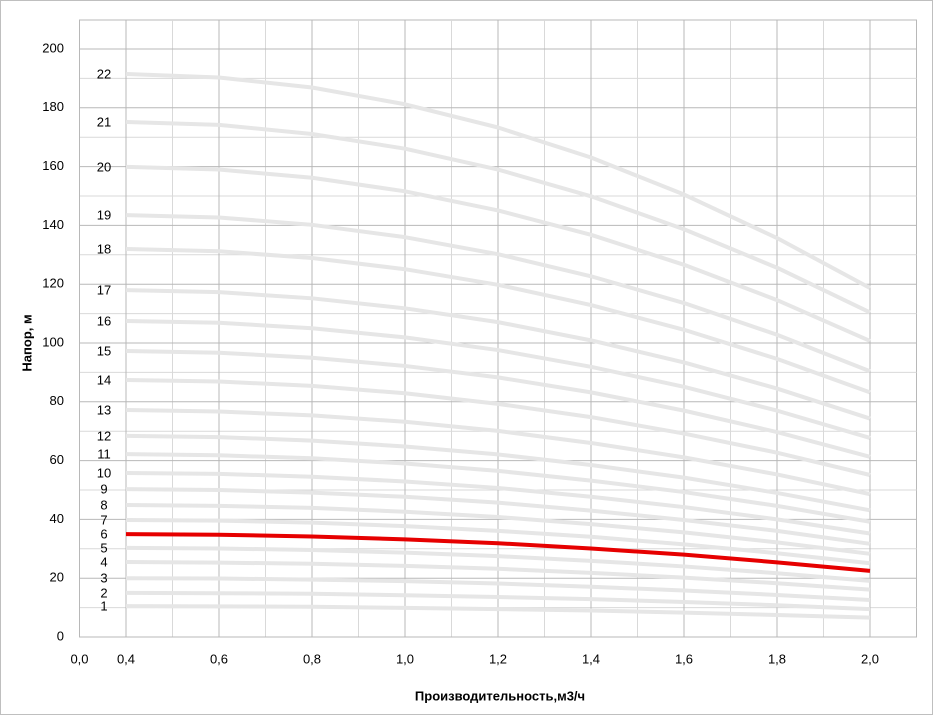  Describe the element at coordinates (104, 350) in the screenshot. I see `series-label: 15` at that location.